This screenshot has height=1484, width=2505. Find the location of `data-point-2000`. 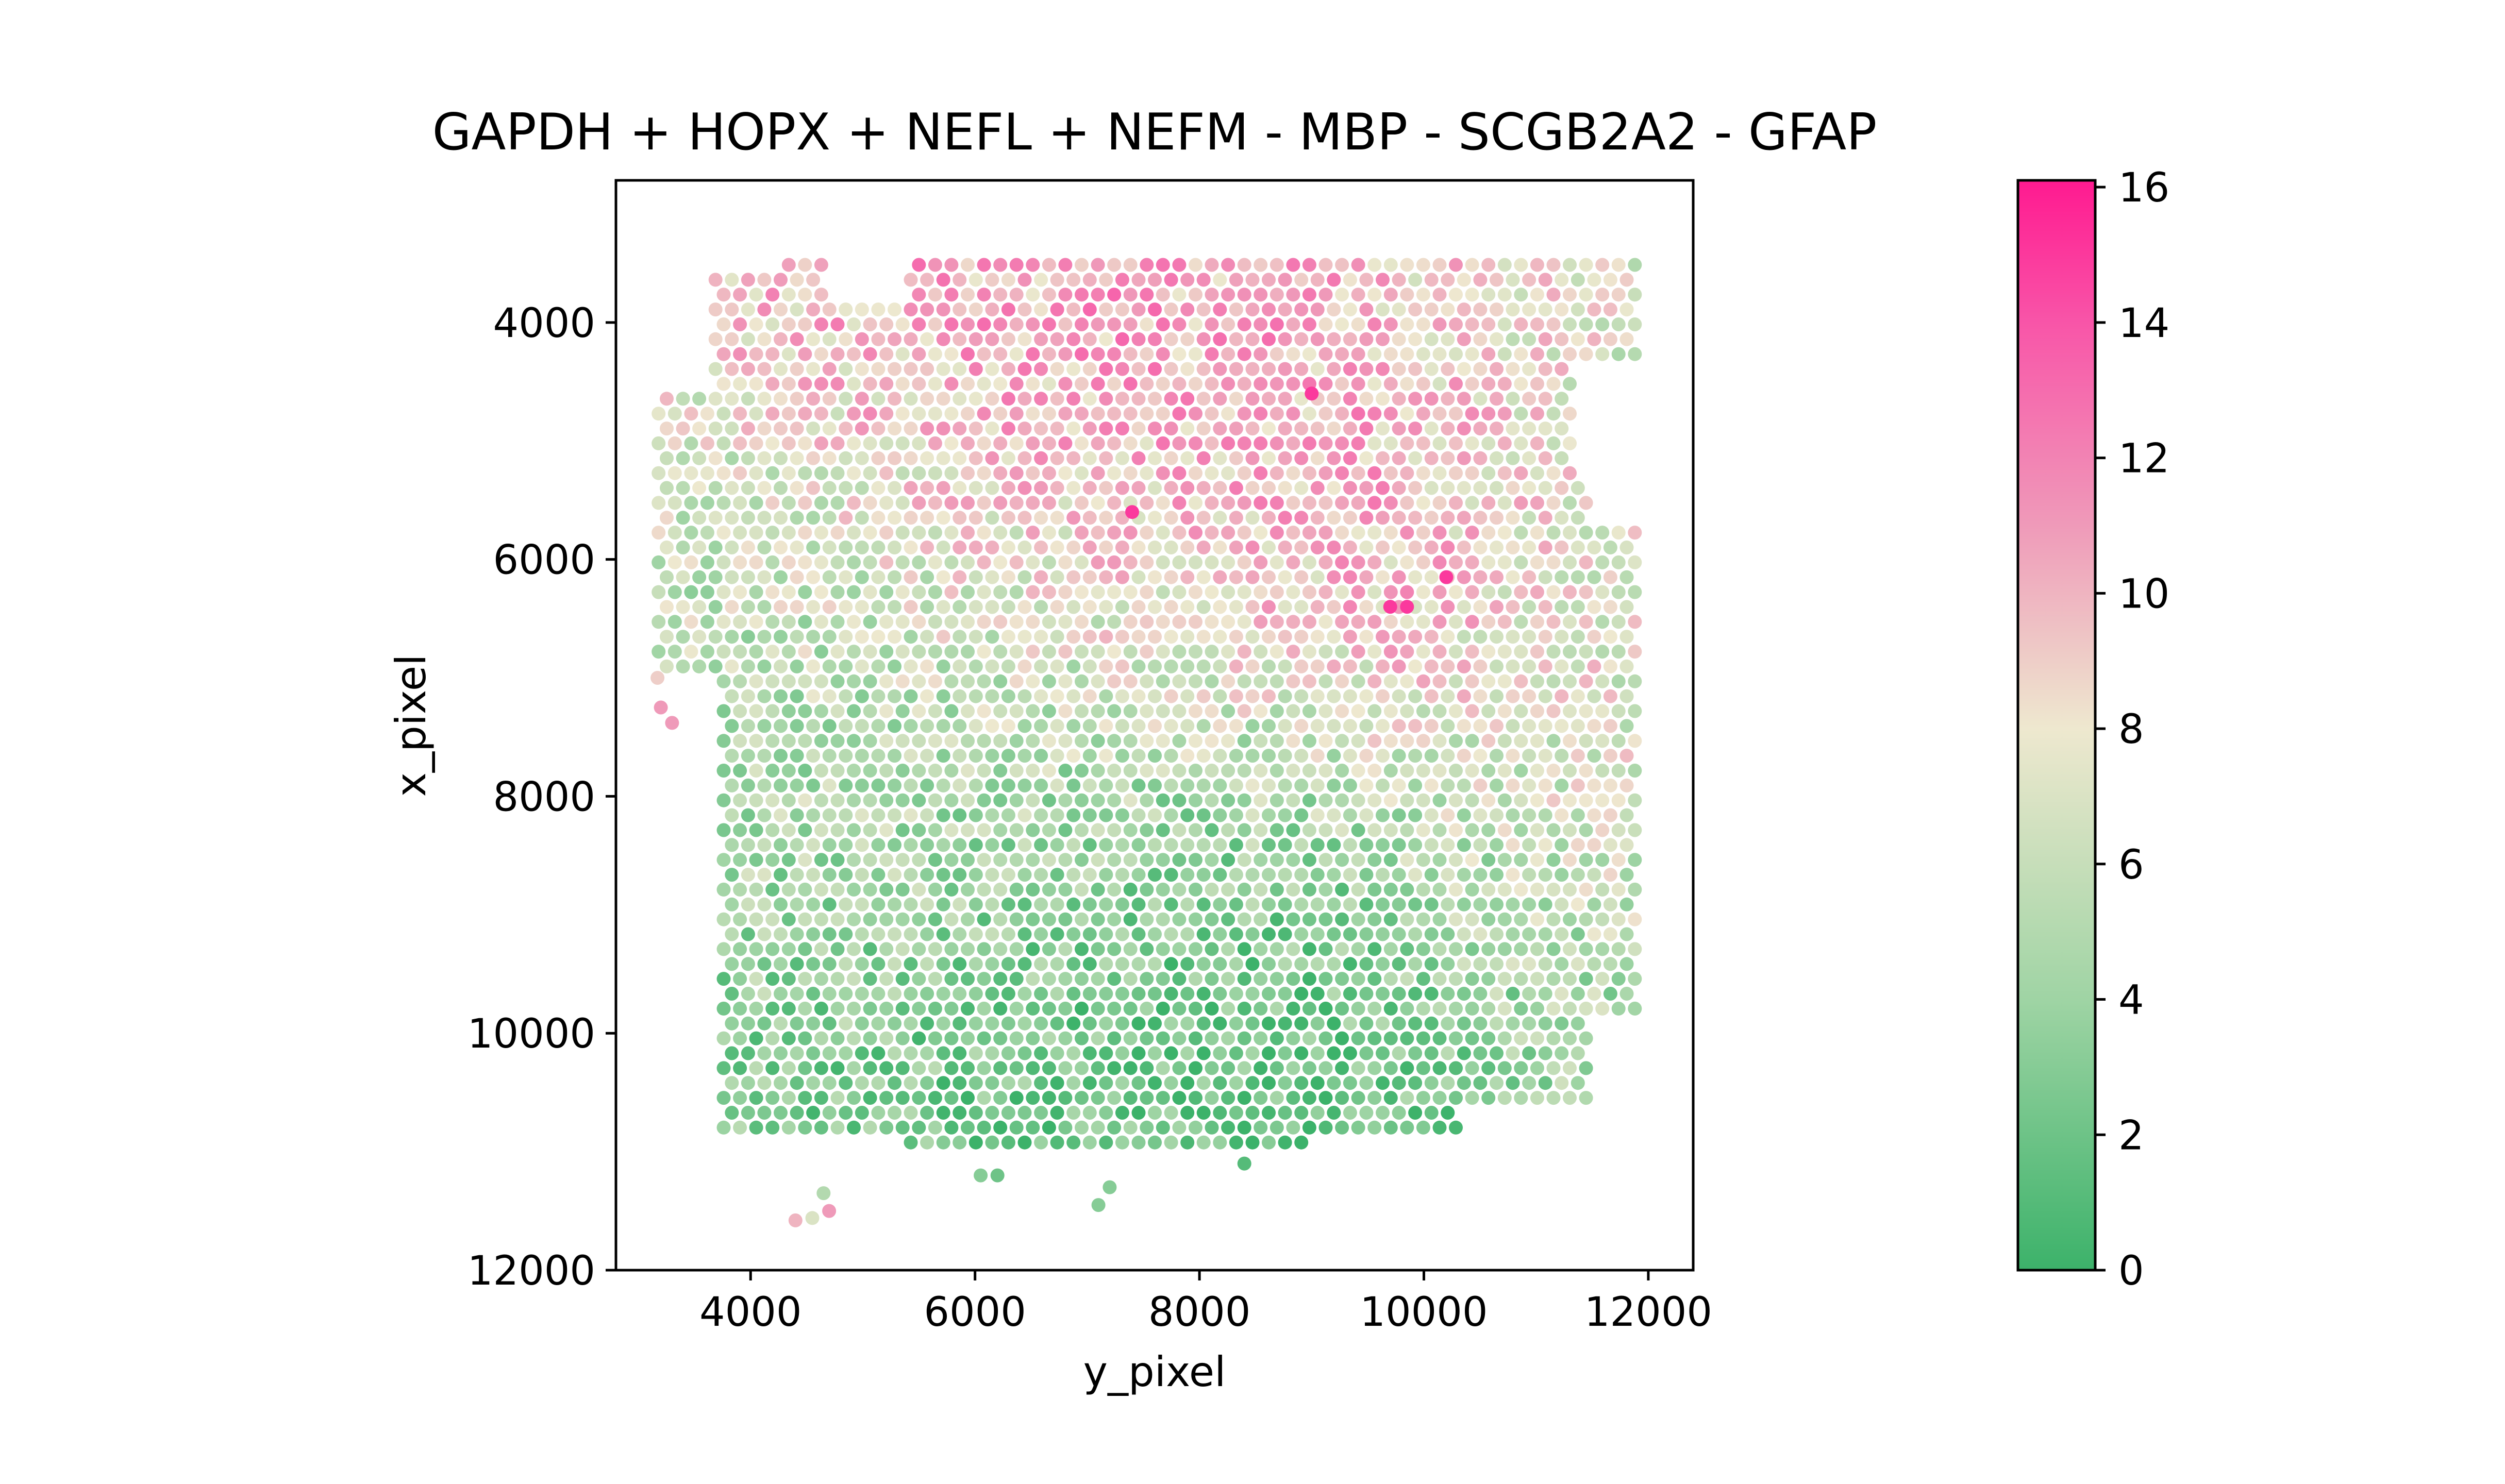

data-point-2000 is located at coordinates (764, 785).